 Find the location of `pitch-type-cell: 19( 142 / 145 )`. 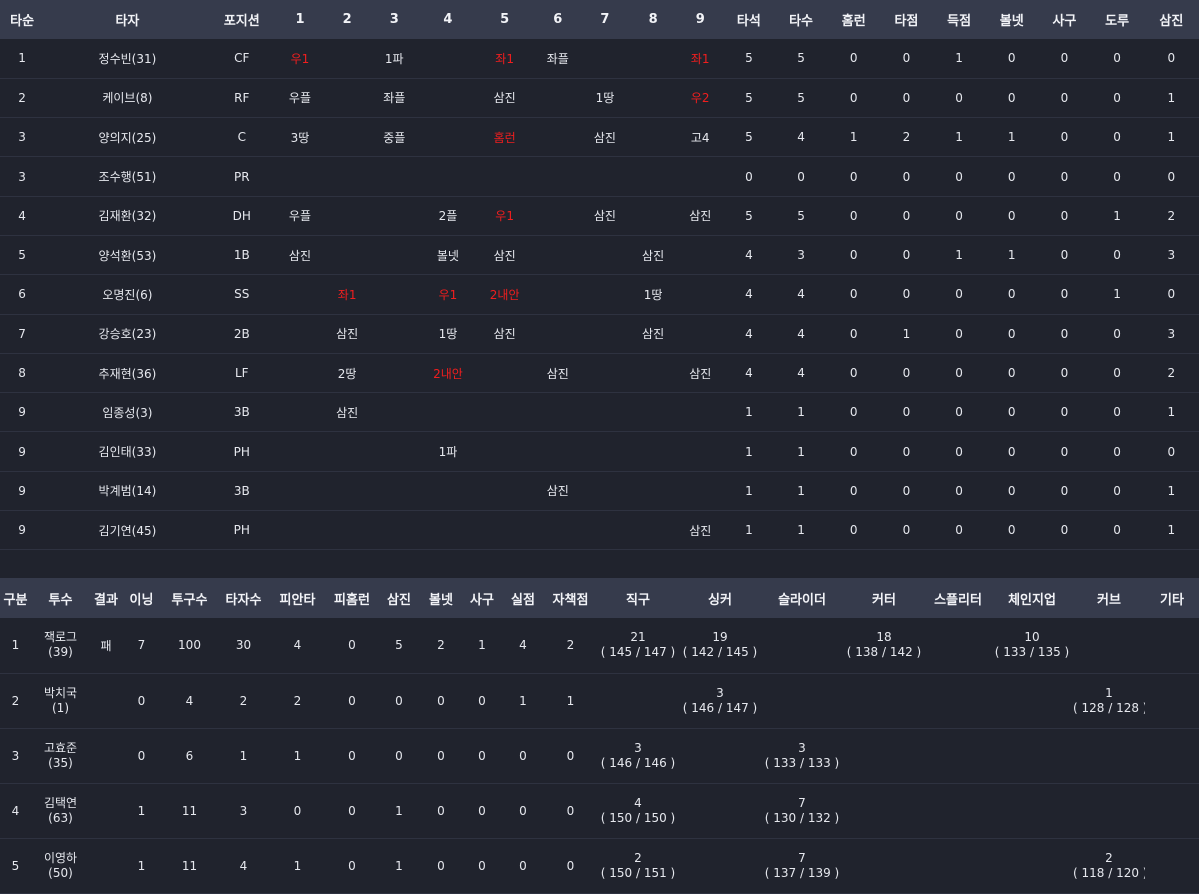

pitch-type-cell: 19( 142 / 145 ) is located at coordinates (720, 646).